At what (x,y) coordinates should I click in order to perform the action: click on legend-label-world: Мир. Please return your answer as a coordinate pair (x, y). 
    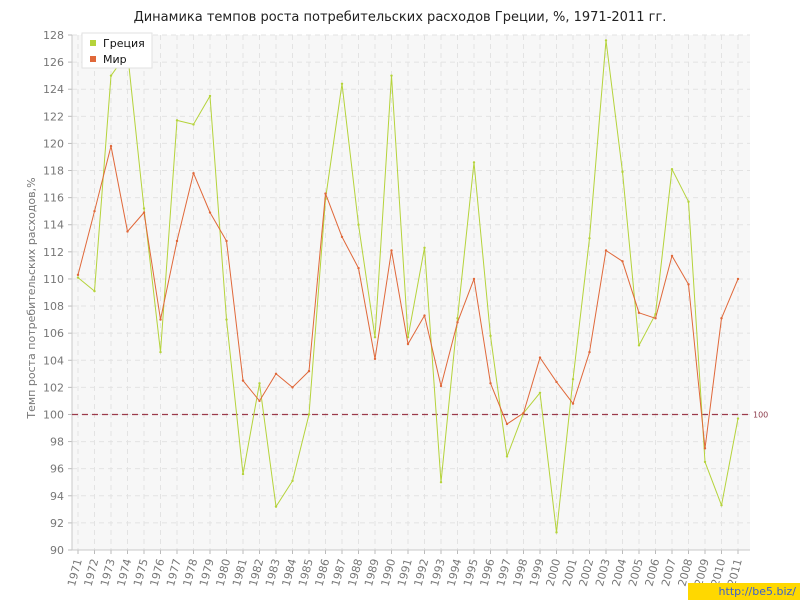
    Looking at the image, I should click on (115, 59).